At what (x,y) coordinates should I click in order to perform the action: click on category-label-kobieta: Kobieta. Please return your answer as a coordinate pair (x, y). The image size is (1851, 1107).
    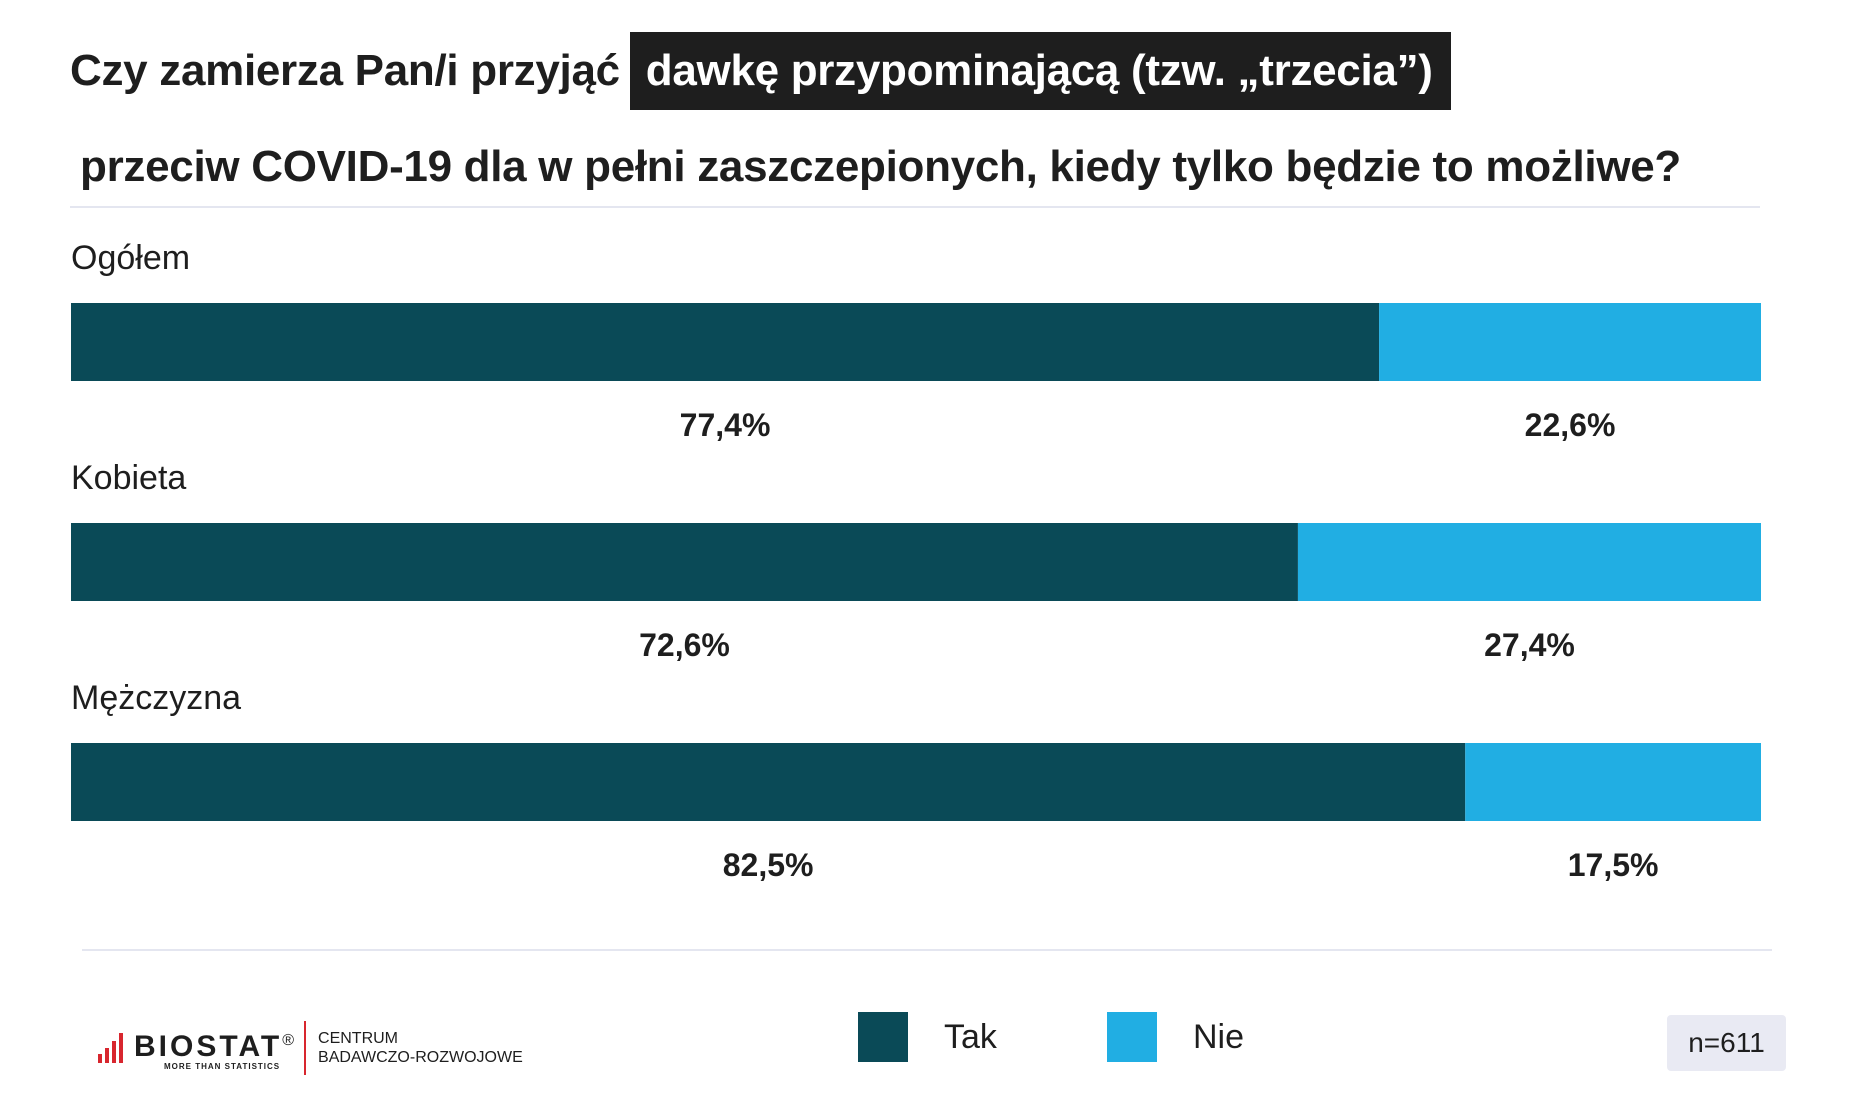
    Looking at the image, I should click on (128, 478).